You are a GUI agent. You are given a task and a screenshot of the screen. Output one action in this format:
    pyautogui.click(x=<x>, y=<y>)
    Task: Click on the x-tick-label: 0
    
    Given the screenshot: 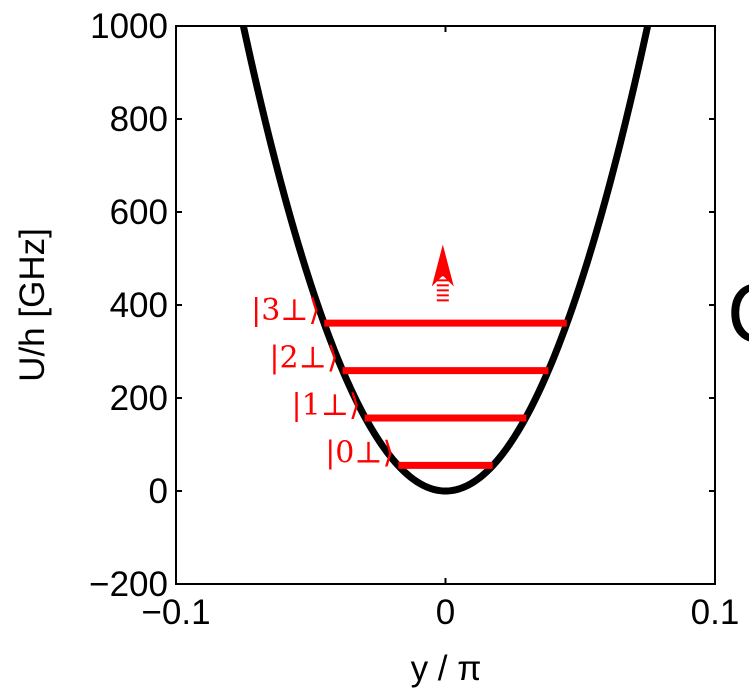 What is the action you would take?
    pyautogui.click(x=445, y=612)
    